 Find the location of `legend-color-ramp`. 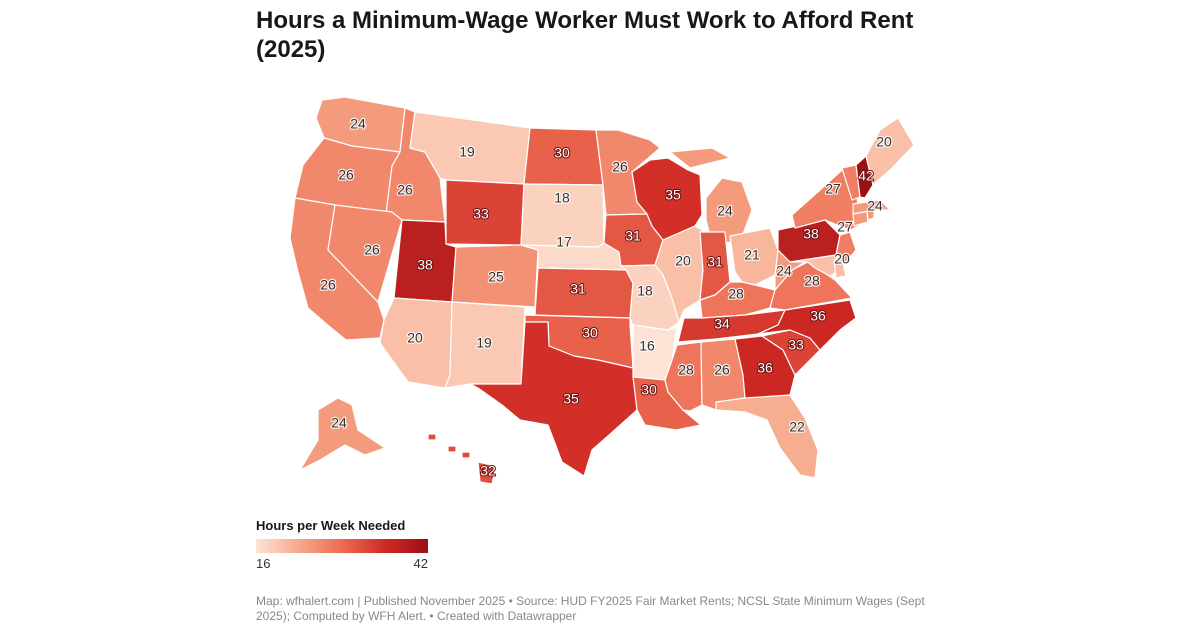

legend-color-ramp is located at coordinates (342, 546).